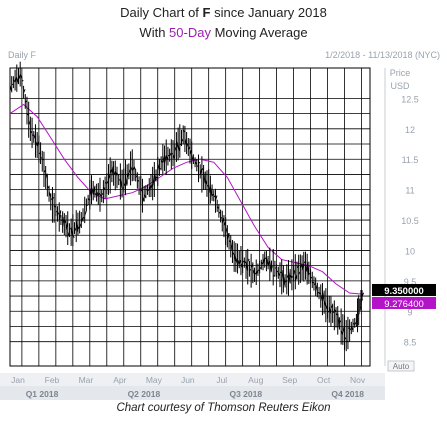 The image size is (447, 422). I want to click on x-tick-label: Jun, so click(188, 380).